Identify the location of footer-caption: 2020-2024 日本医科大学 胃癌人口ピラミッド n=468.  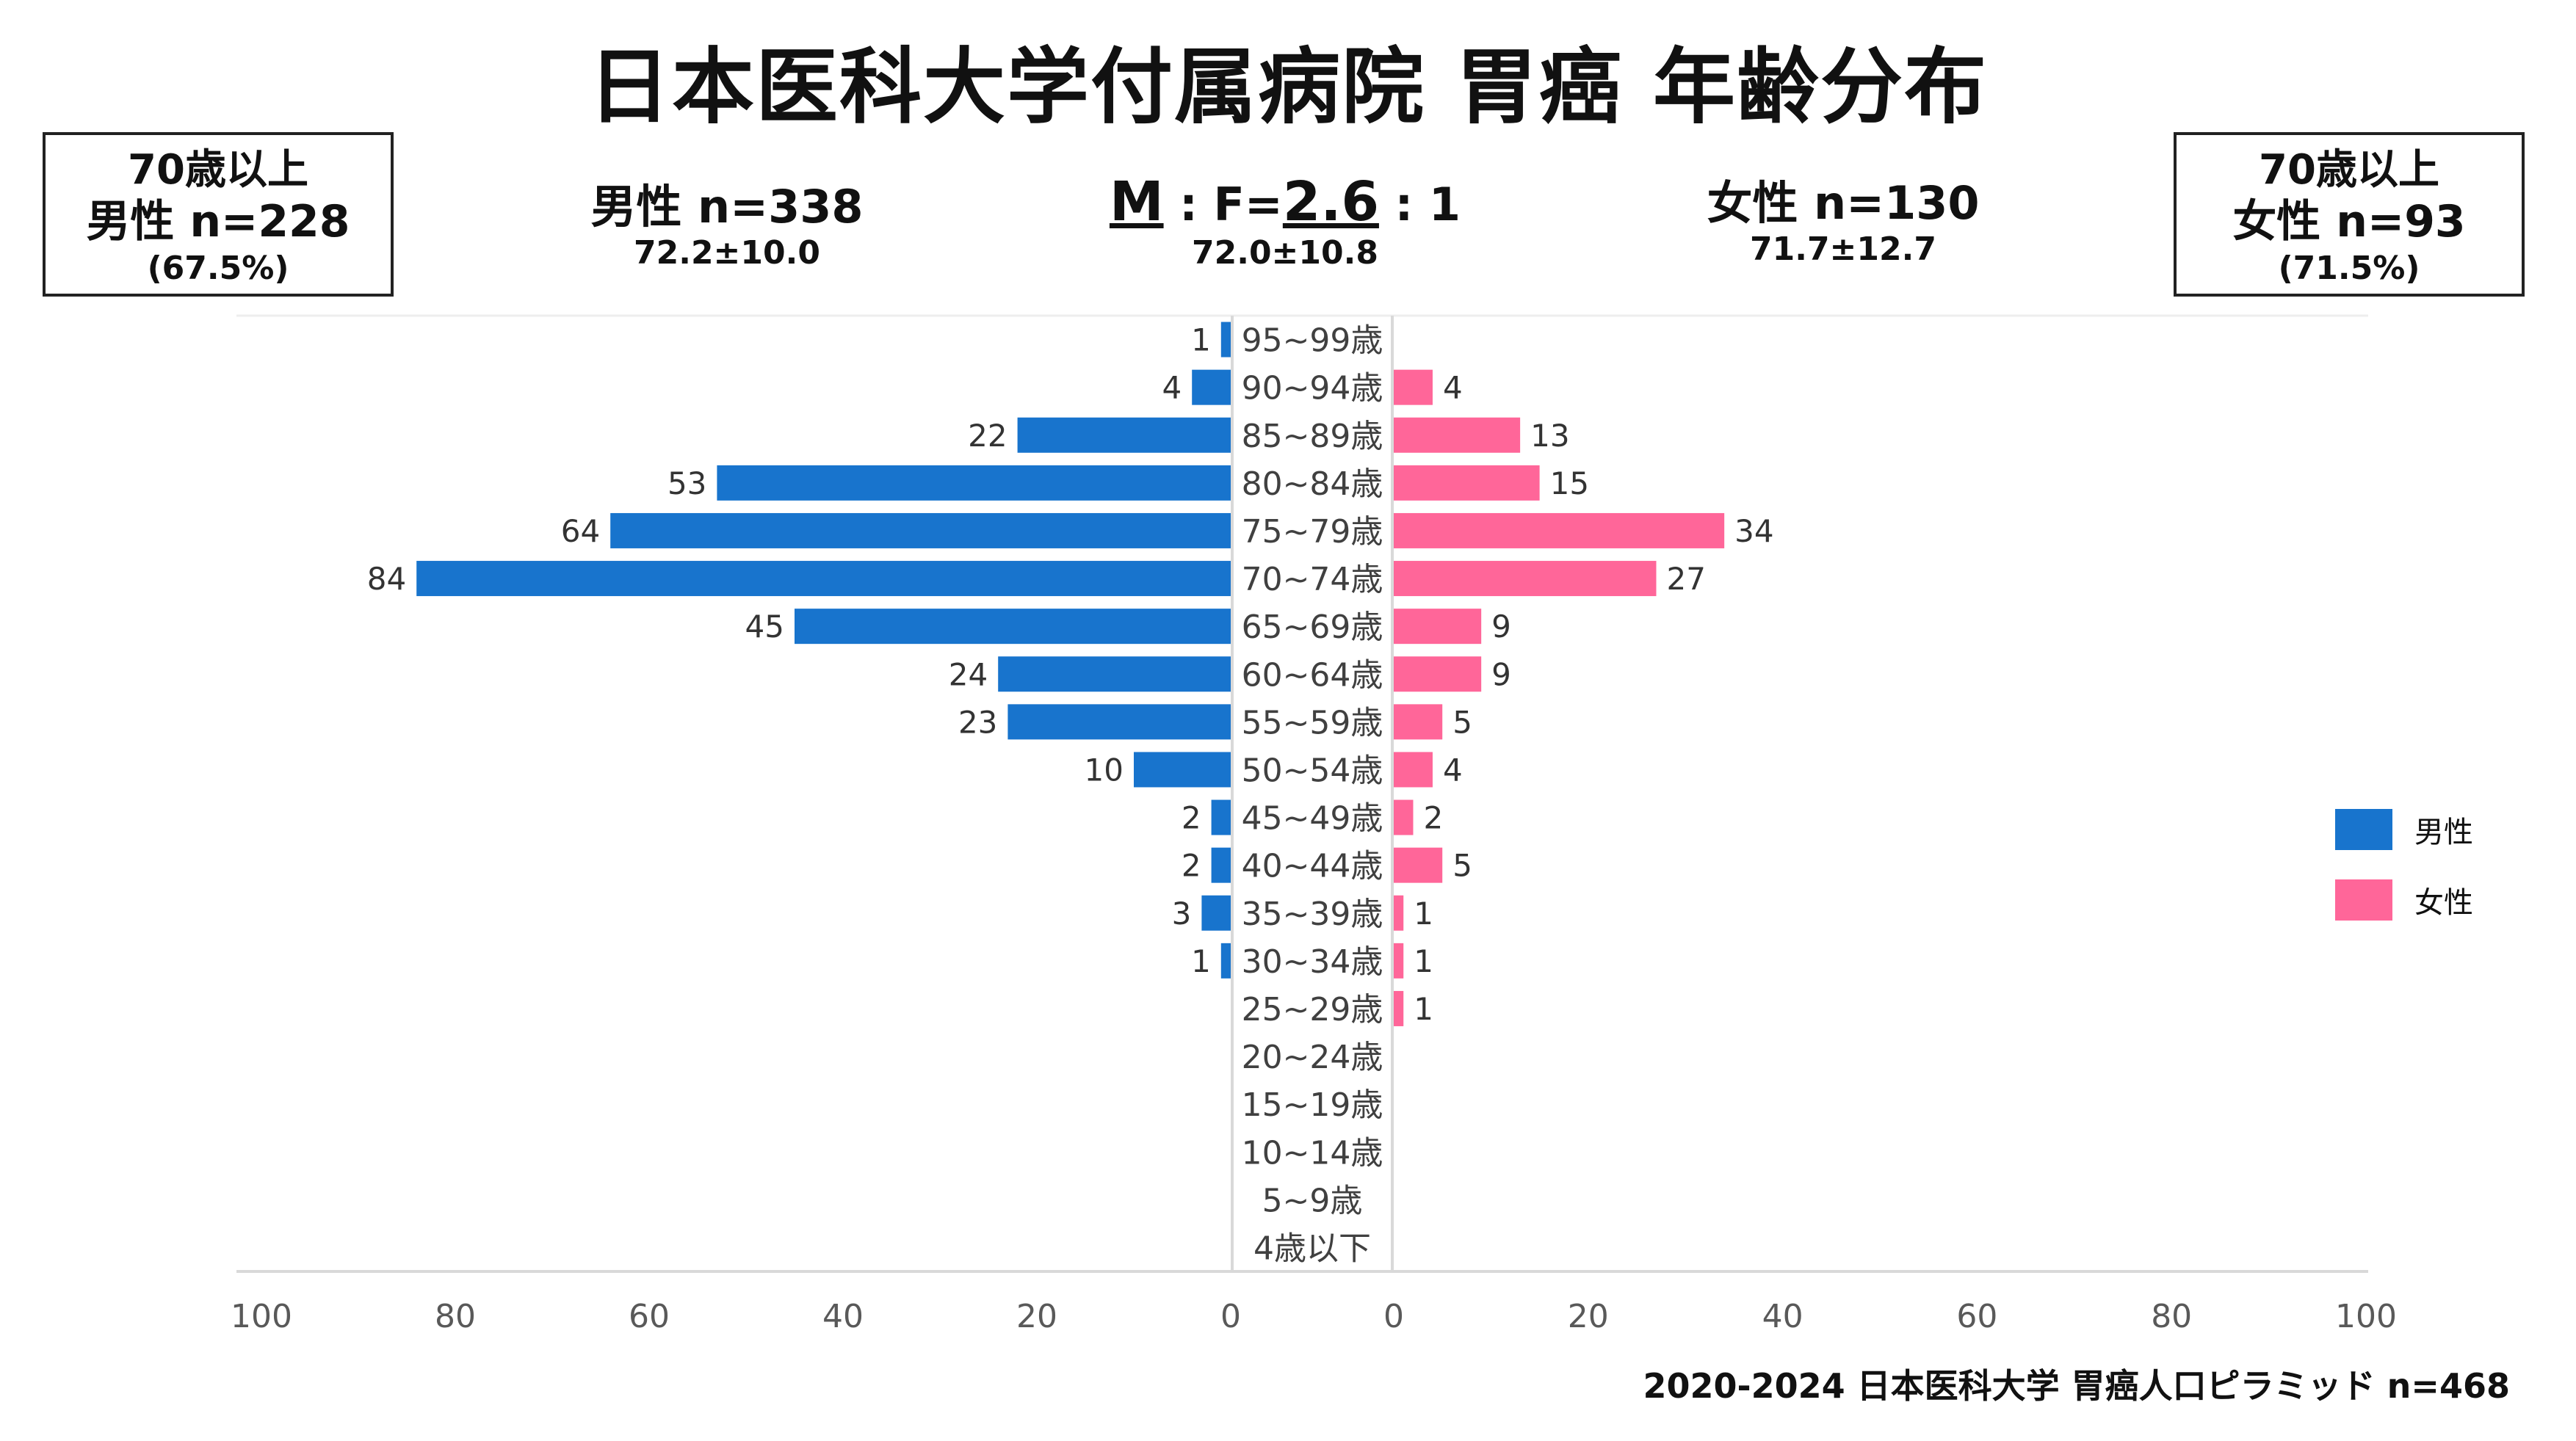
(2076, 1386).